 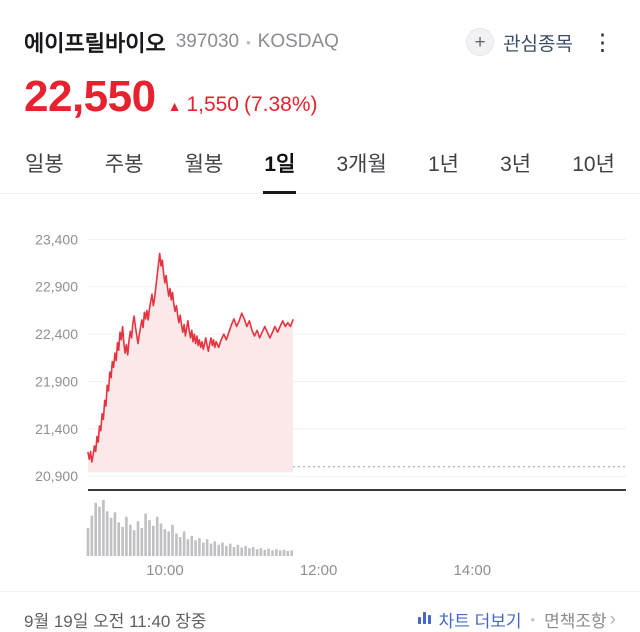 I want to click on price-change-group: ▲ 1,550 (7.38%), so click(x=243, y=105).